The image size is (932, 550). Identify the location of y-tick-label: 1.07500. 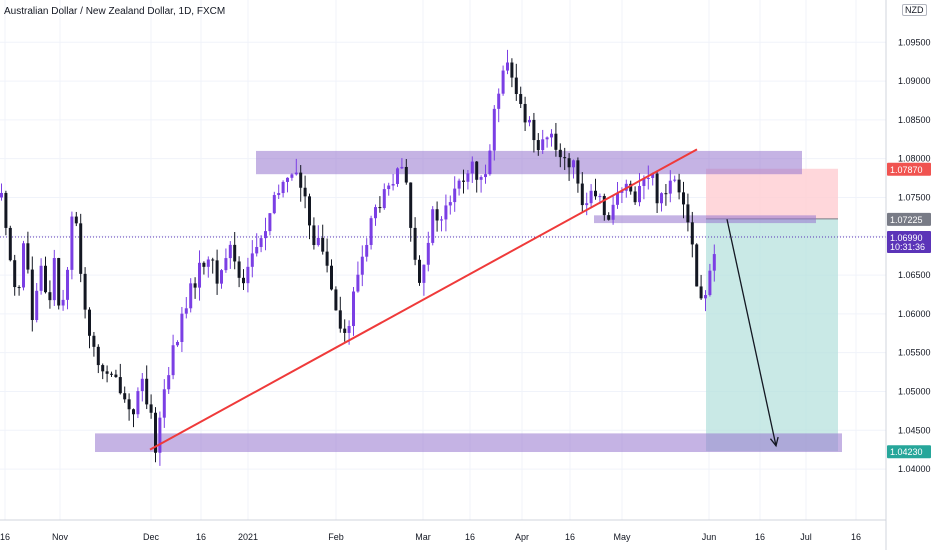
(914, 197).